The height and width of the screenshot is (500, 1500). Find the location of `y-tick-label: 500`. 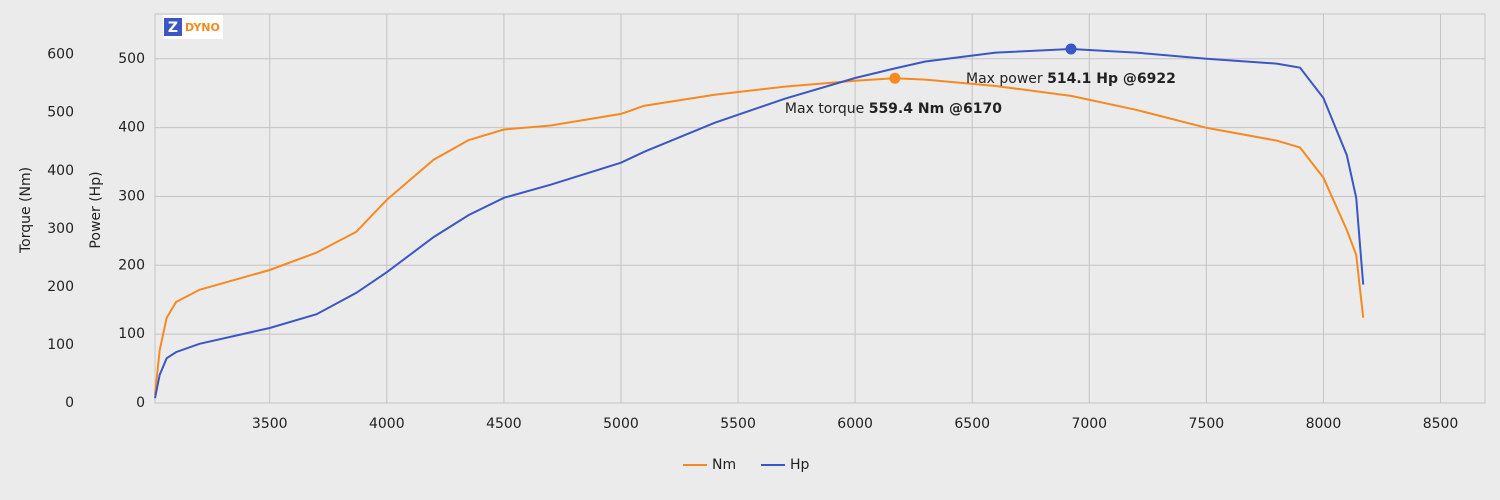

y-tick-label: 500 is located at coordinates (60, 113).